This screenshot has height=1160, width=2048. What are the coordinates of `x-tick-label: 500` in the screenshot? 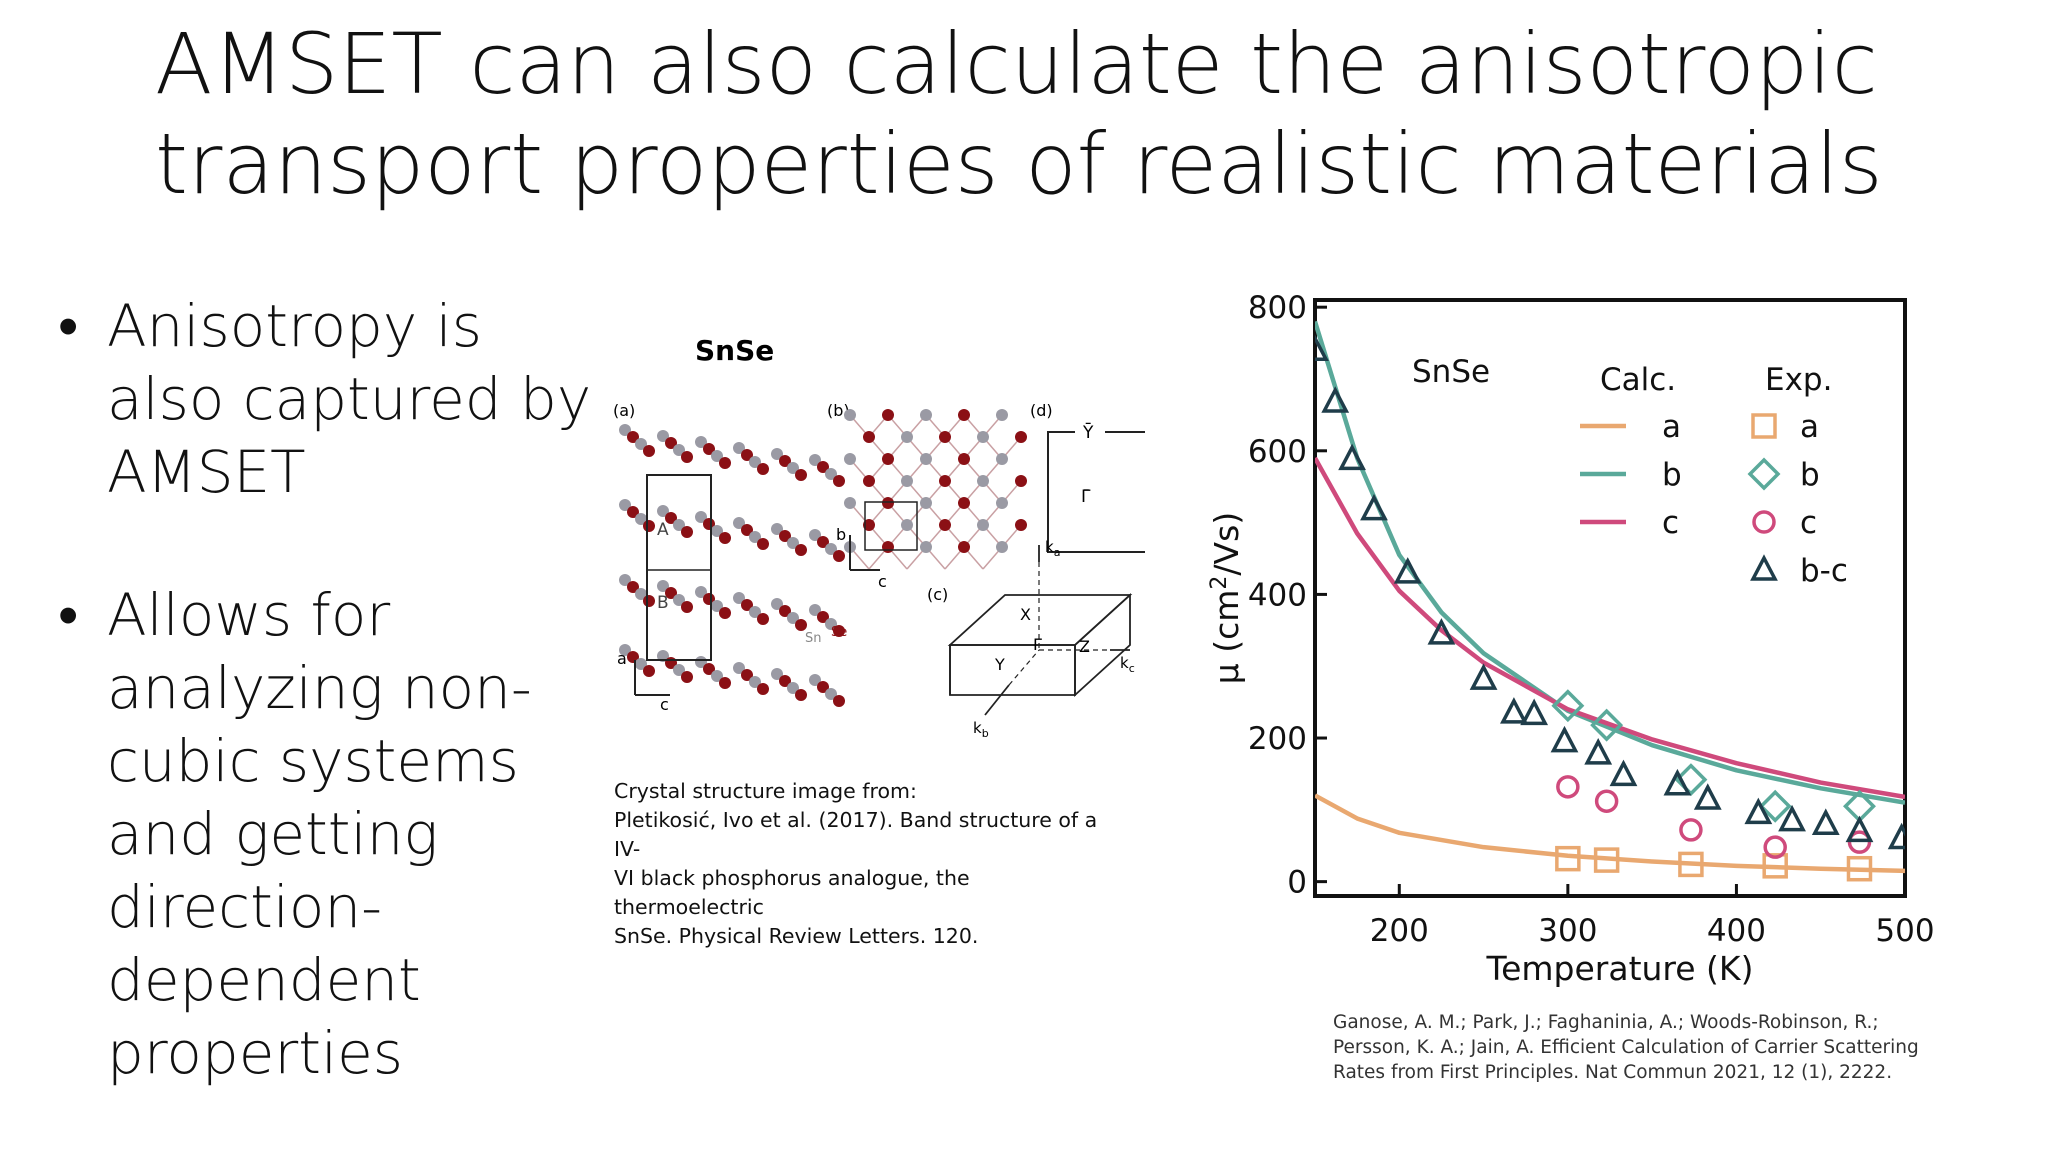 It's located at (1904, 931).